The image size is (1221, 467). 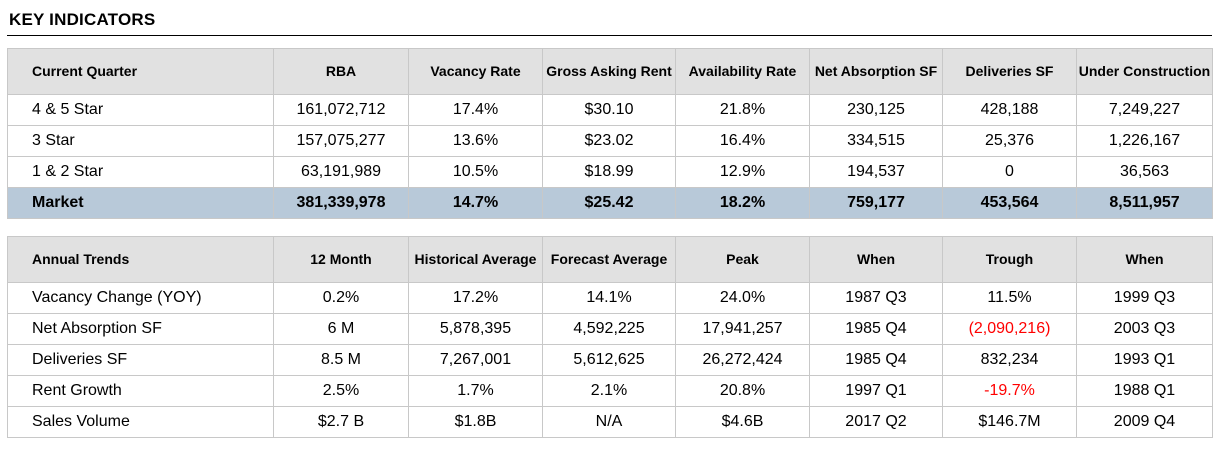 I want to click on column-header: Deliveries SF, so click(x=1009, y=71).